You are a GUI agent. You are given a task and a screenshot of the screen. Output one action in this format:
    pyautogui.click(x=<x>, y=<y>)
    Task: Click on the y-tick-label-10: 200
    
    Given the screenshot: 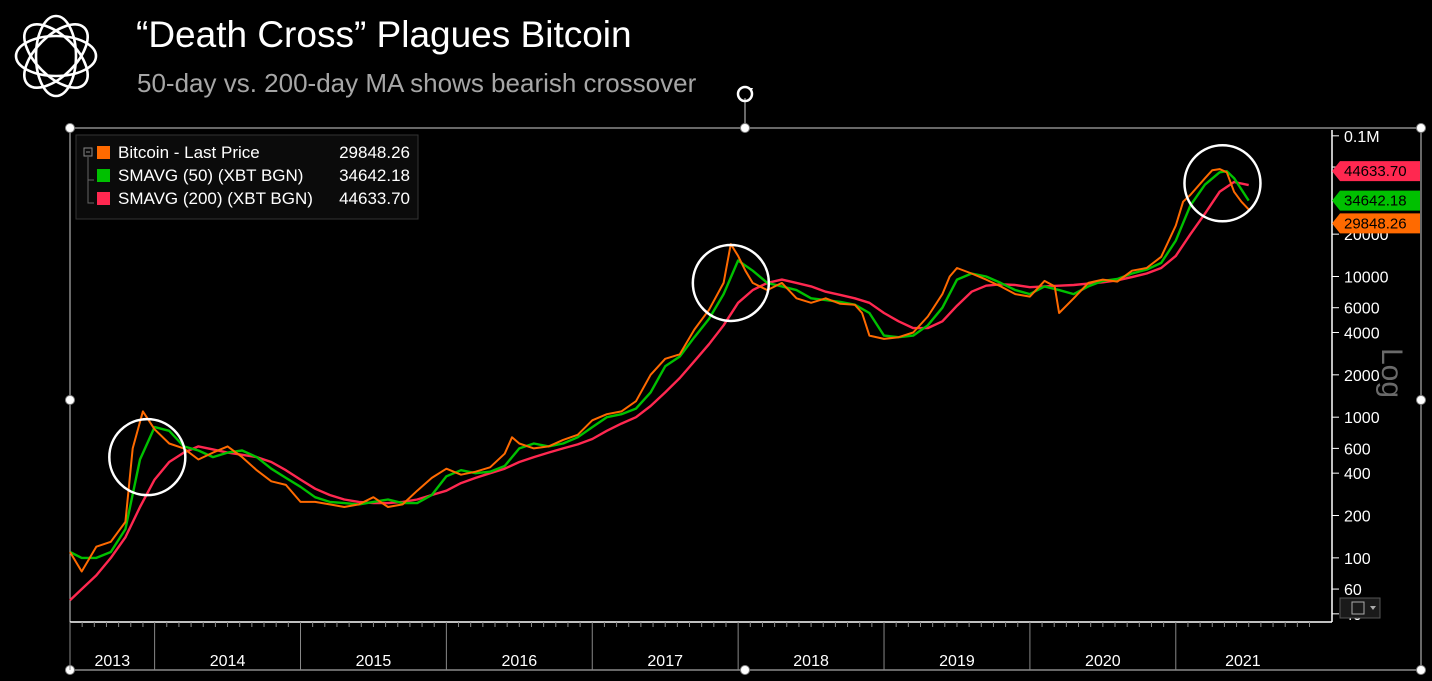 What is the action you would take?
    pyautogui.click(x=1357, y=517)
    